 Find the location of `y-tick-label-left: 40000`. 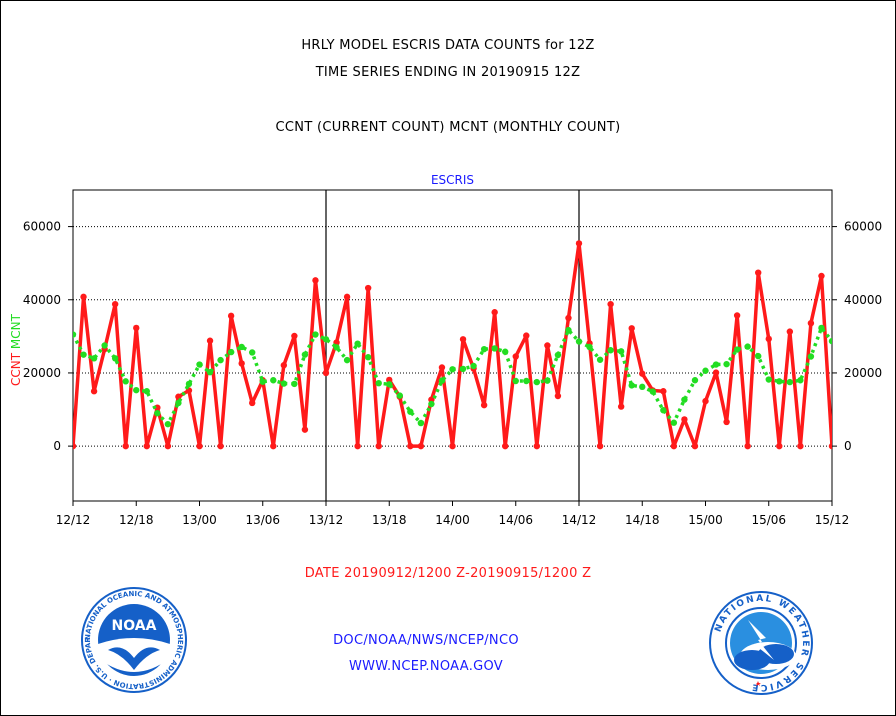

y-tick-label-left: 40000 is located at coordinates (42, 300).